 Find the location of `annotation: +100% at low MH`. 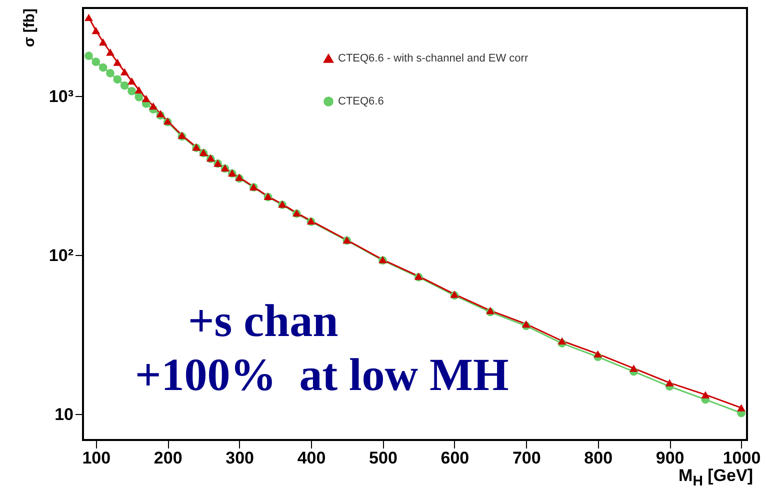

annotation: +100% at low MH is located at coordinates (322, 374).